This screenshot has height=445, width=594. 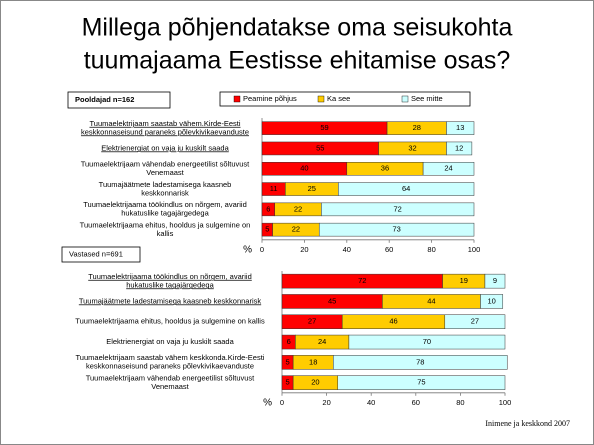 What do you see at coordinates (393, 321) in the screenshot?
I see `value-label: 46` at bounding box center [393, 321].